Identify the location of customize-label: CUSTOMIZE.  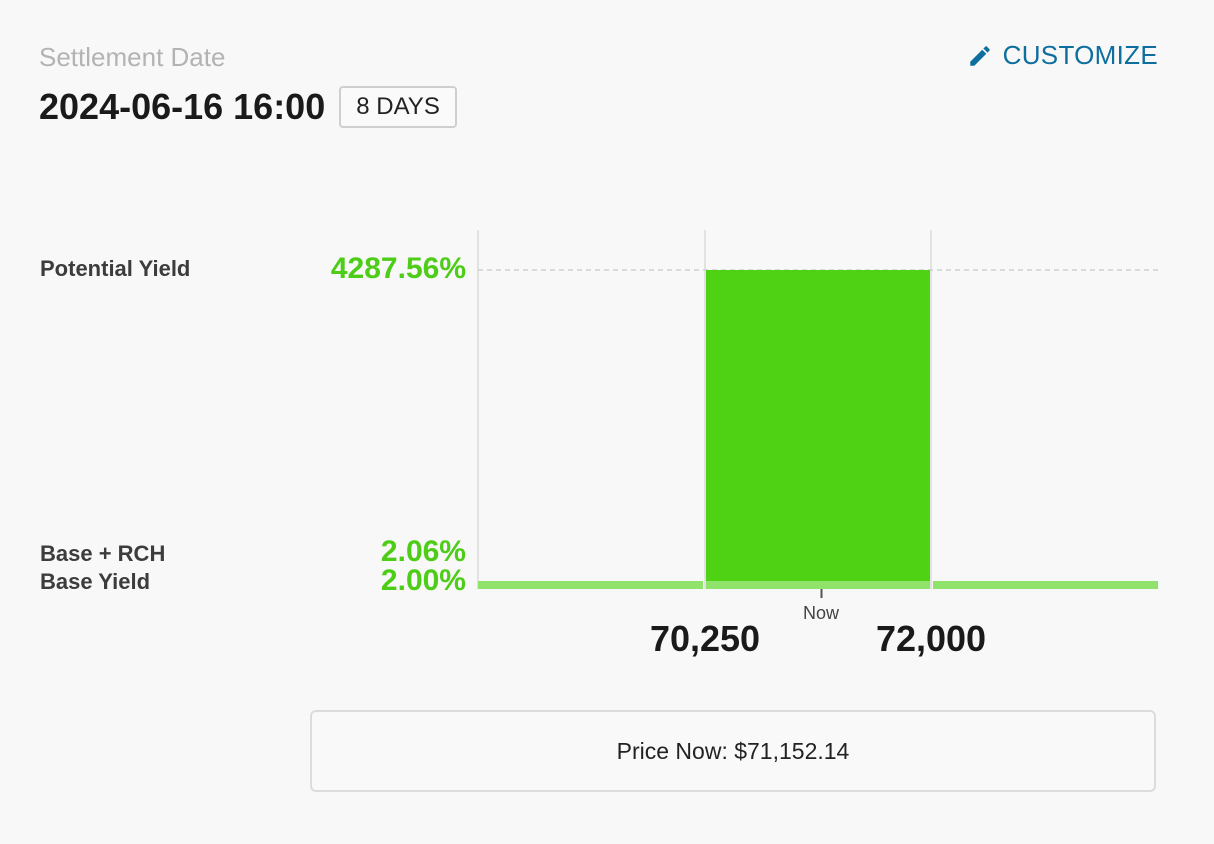
(1080, 55).